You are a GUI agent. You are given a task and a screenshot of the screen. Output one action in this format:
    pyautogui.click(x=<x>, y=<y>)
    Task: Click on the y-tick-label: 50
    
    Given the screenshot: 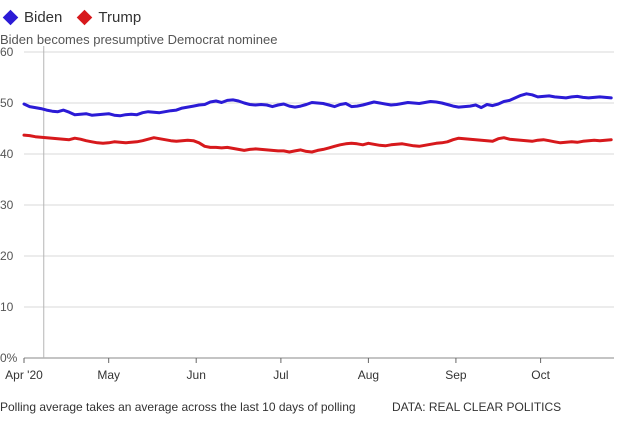 What is the action you would take?
    pyautogui.click(x=7, y=103)
    